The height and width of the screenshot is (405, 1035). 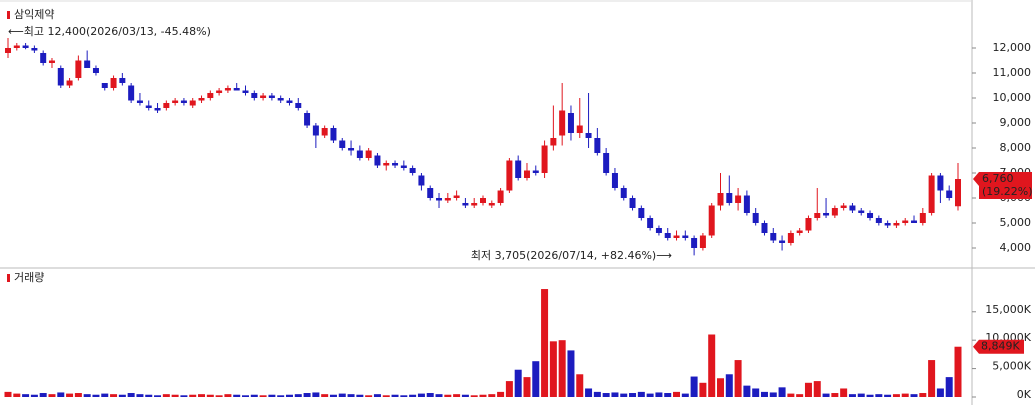 What do you see at coordinates (8, 15) in the screenshot?
I see `title-marker` at bounding box center [8, 15].